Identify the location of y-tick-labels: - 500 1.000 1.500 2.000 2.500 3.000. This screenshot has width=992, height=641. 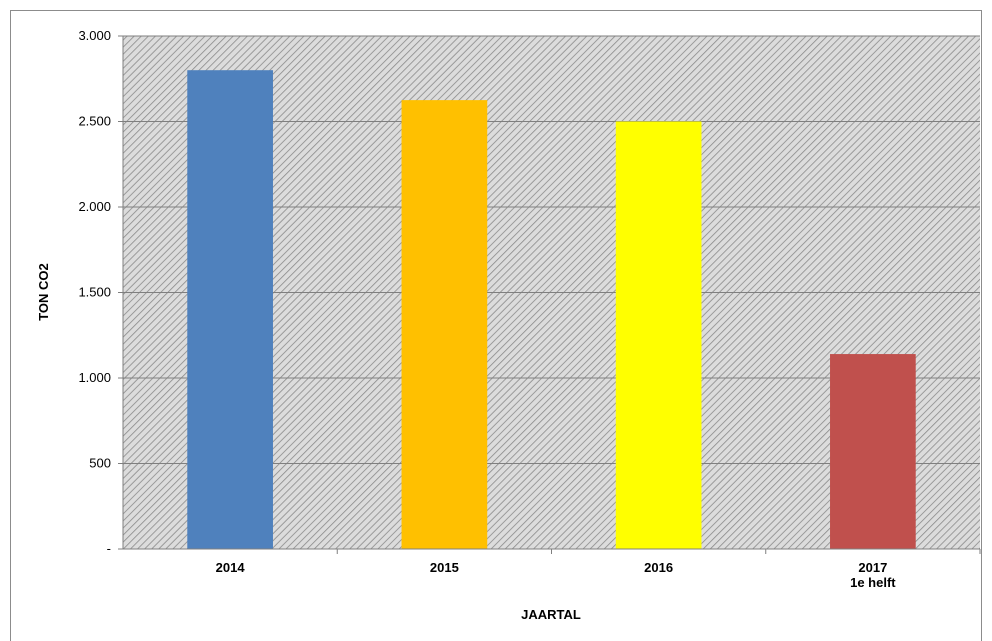
(100, 292).